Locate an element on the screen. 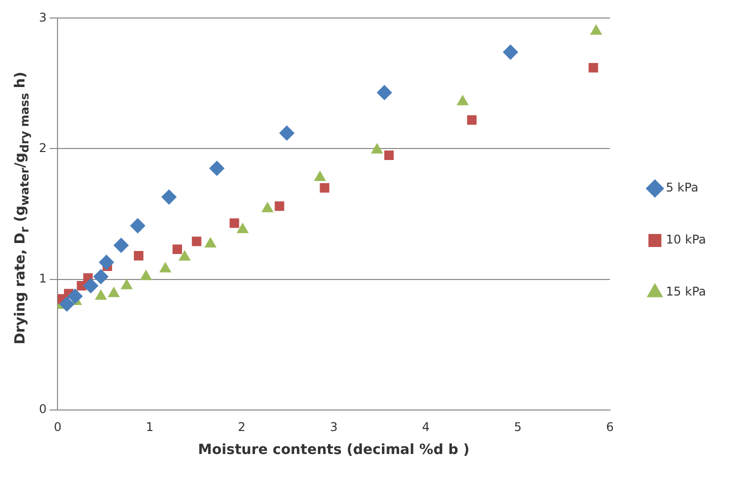  x-tick-label: 0 is located at coordinates (58, 427).